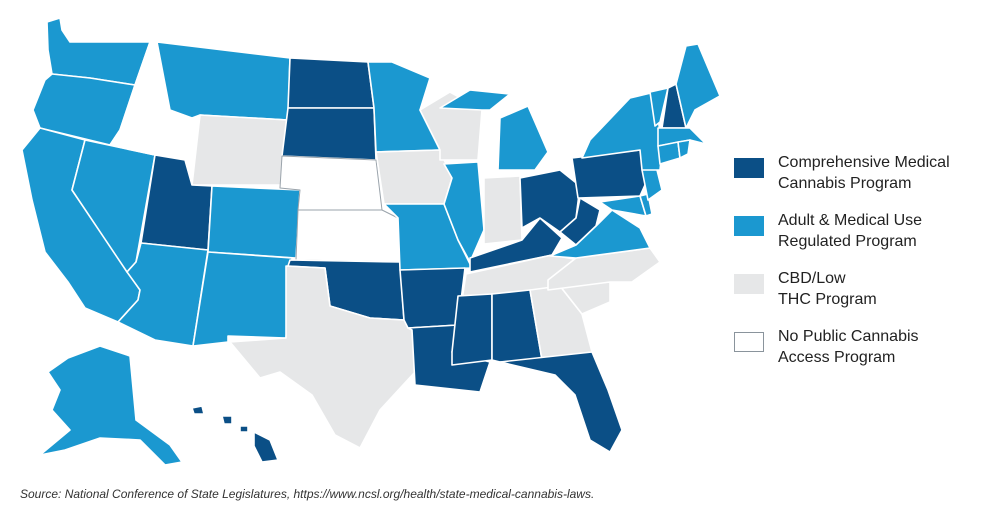 Image resolution: width=1000 pixels, height=530 pixels. I want to click on state-FL, so click(561, 402).